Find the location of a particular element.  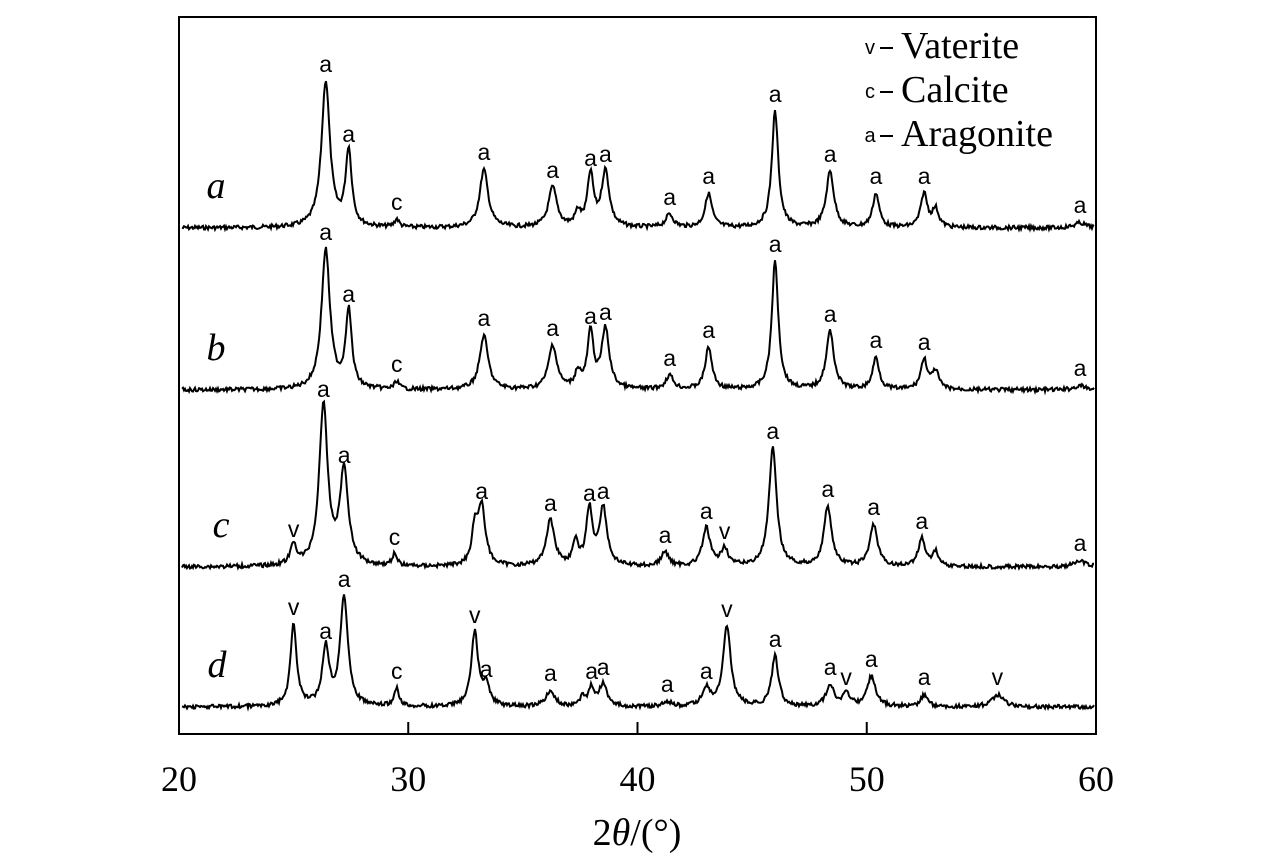

series-line-b is located at coordinates (638, 321).